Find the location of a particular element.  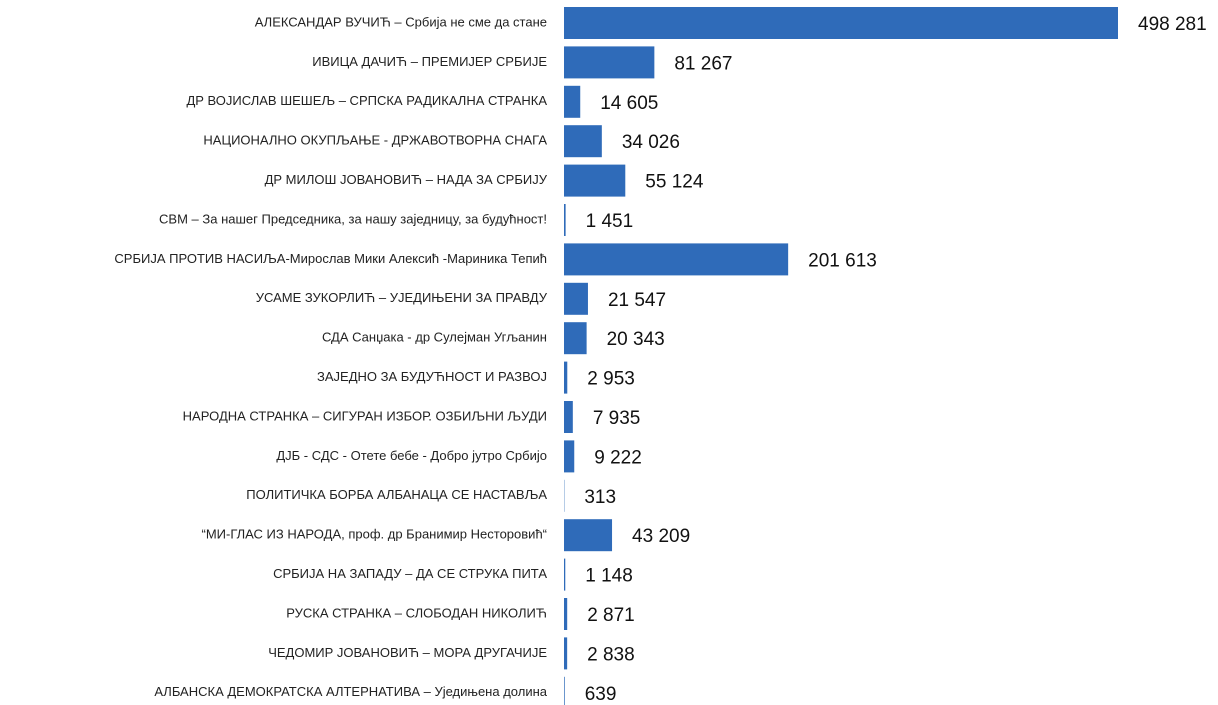

value-label: 2 871 is located at coordinates (611, 615).